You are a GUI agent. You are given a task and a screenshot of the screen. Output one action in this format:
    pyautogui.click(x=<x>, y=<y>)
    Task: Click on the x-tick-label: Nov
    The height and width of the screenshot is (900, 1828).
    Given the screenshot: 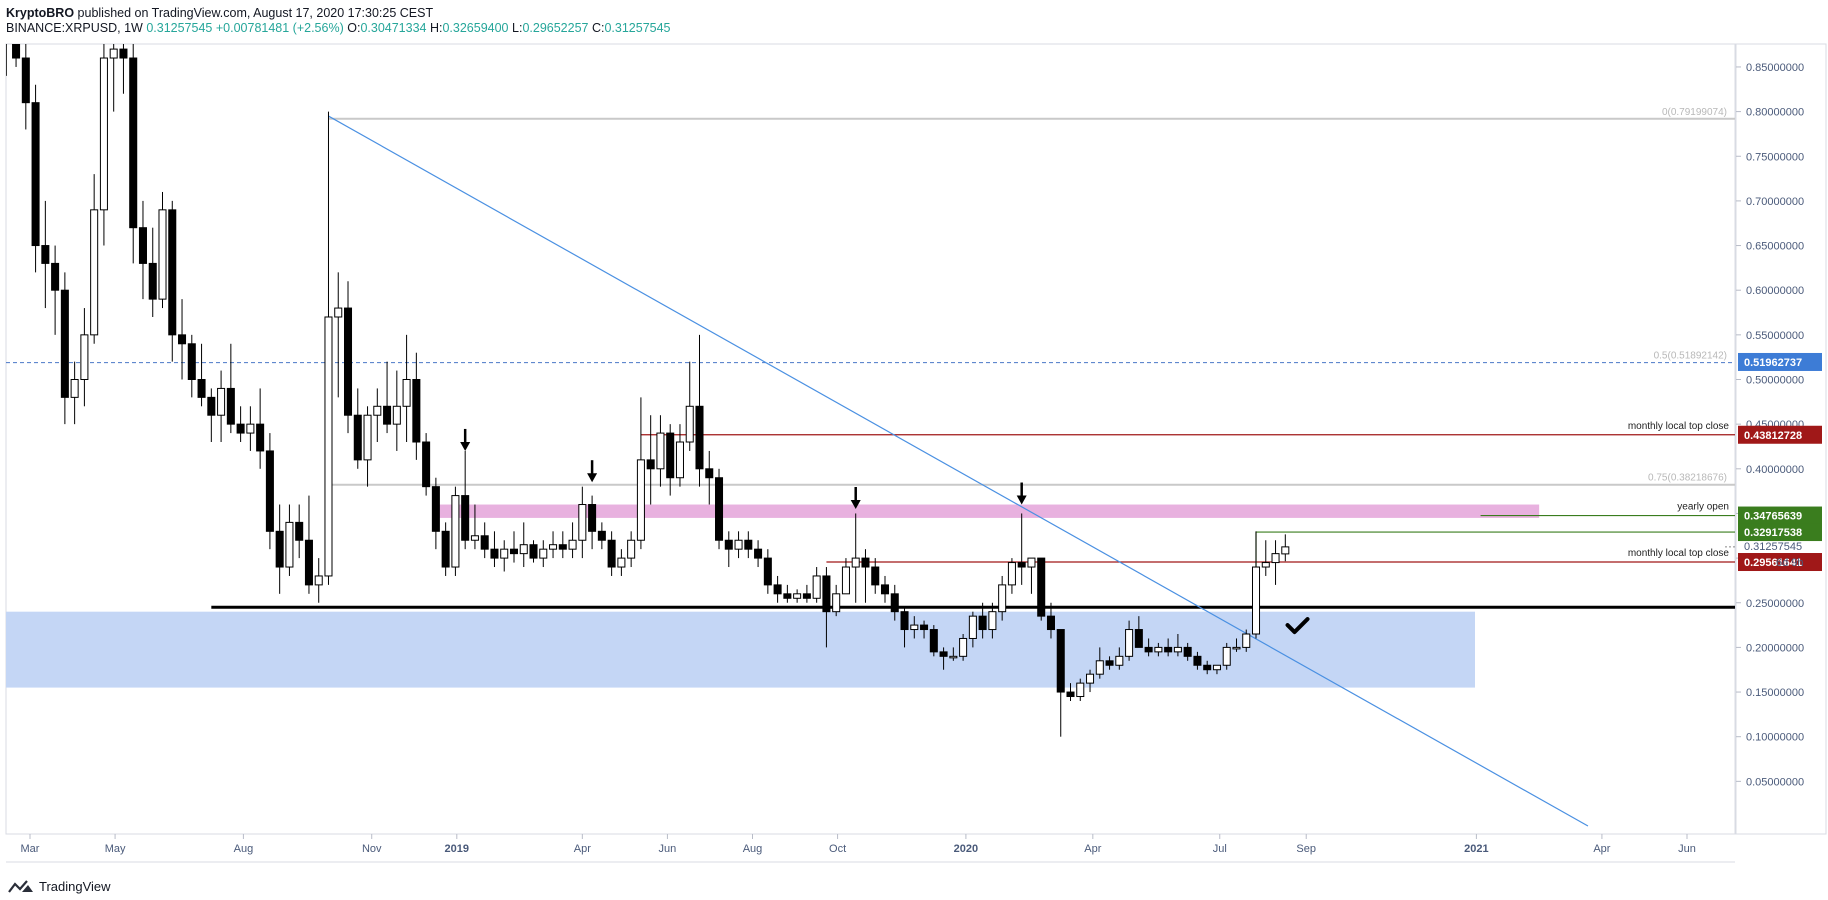 What is the action you would take?
    pyautogui.click(x=372, y=849)
    